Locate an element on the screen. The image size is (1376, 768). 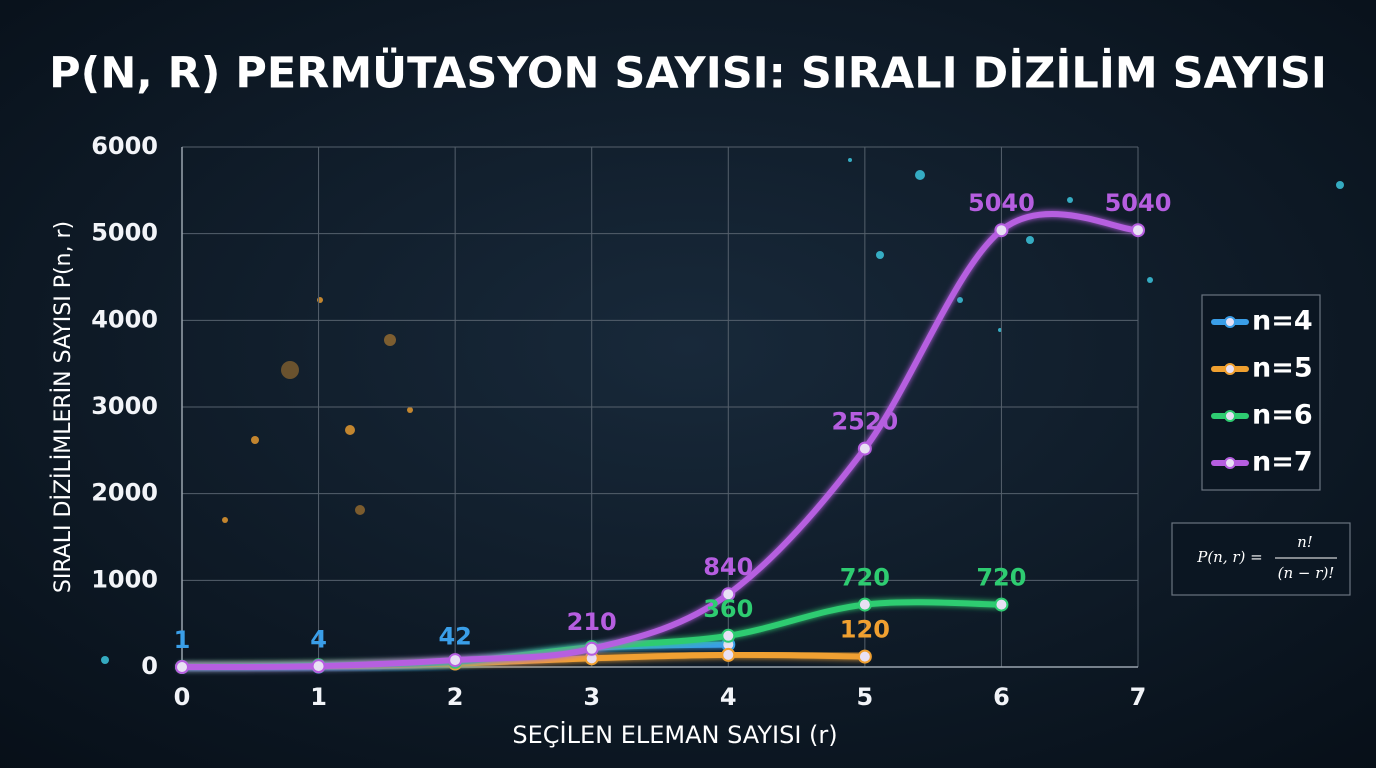
formula-box is located at coordinates (1261, 559).